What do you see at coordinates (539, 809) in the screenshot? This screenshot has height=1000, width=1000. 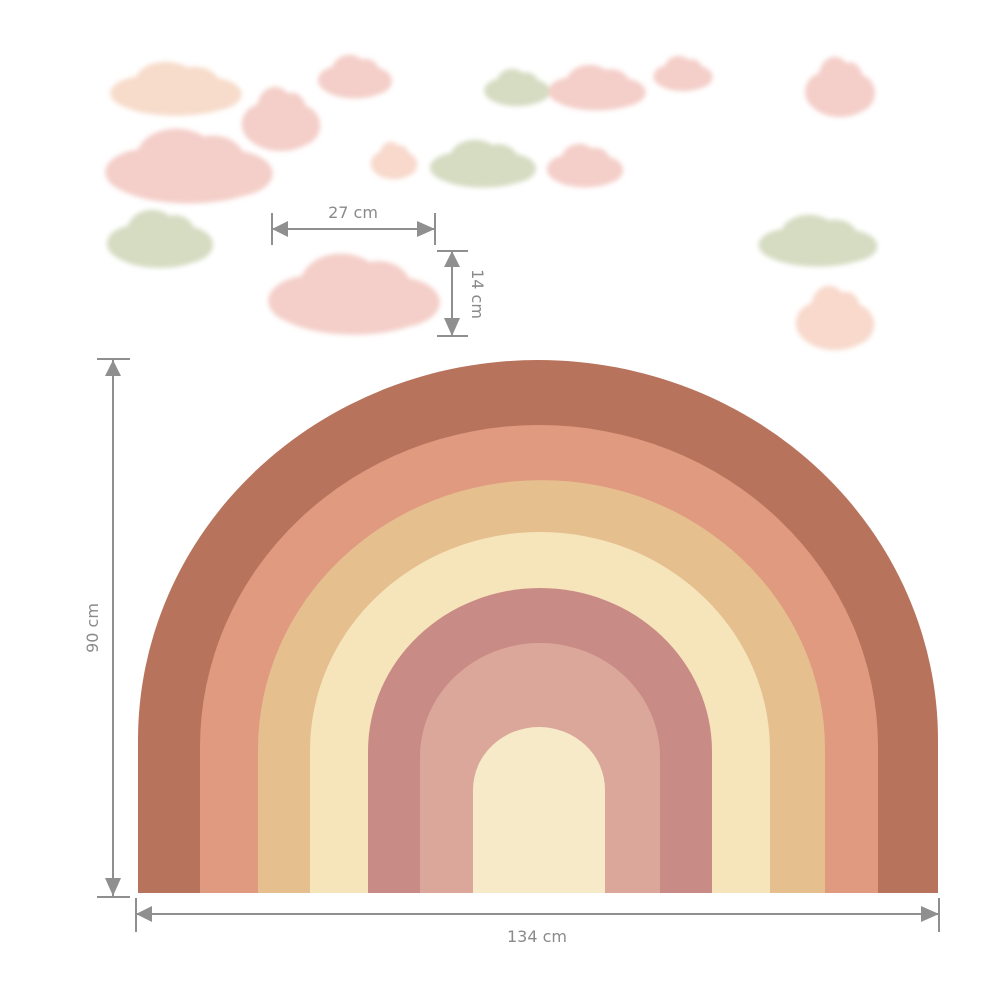 I see `rainbow-band` at bounding box center [539, 809].